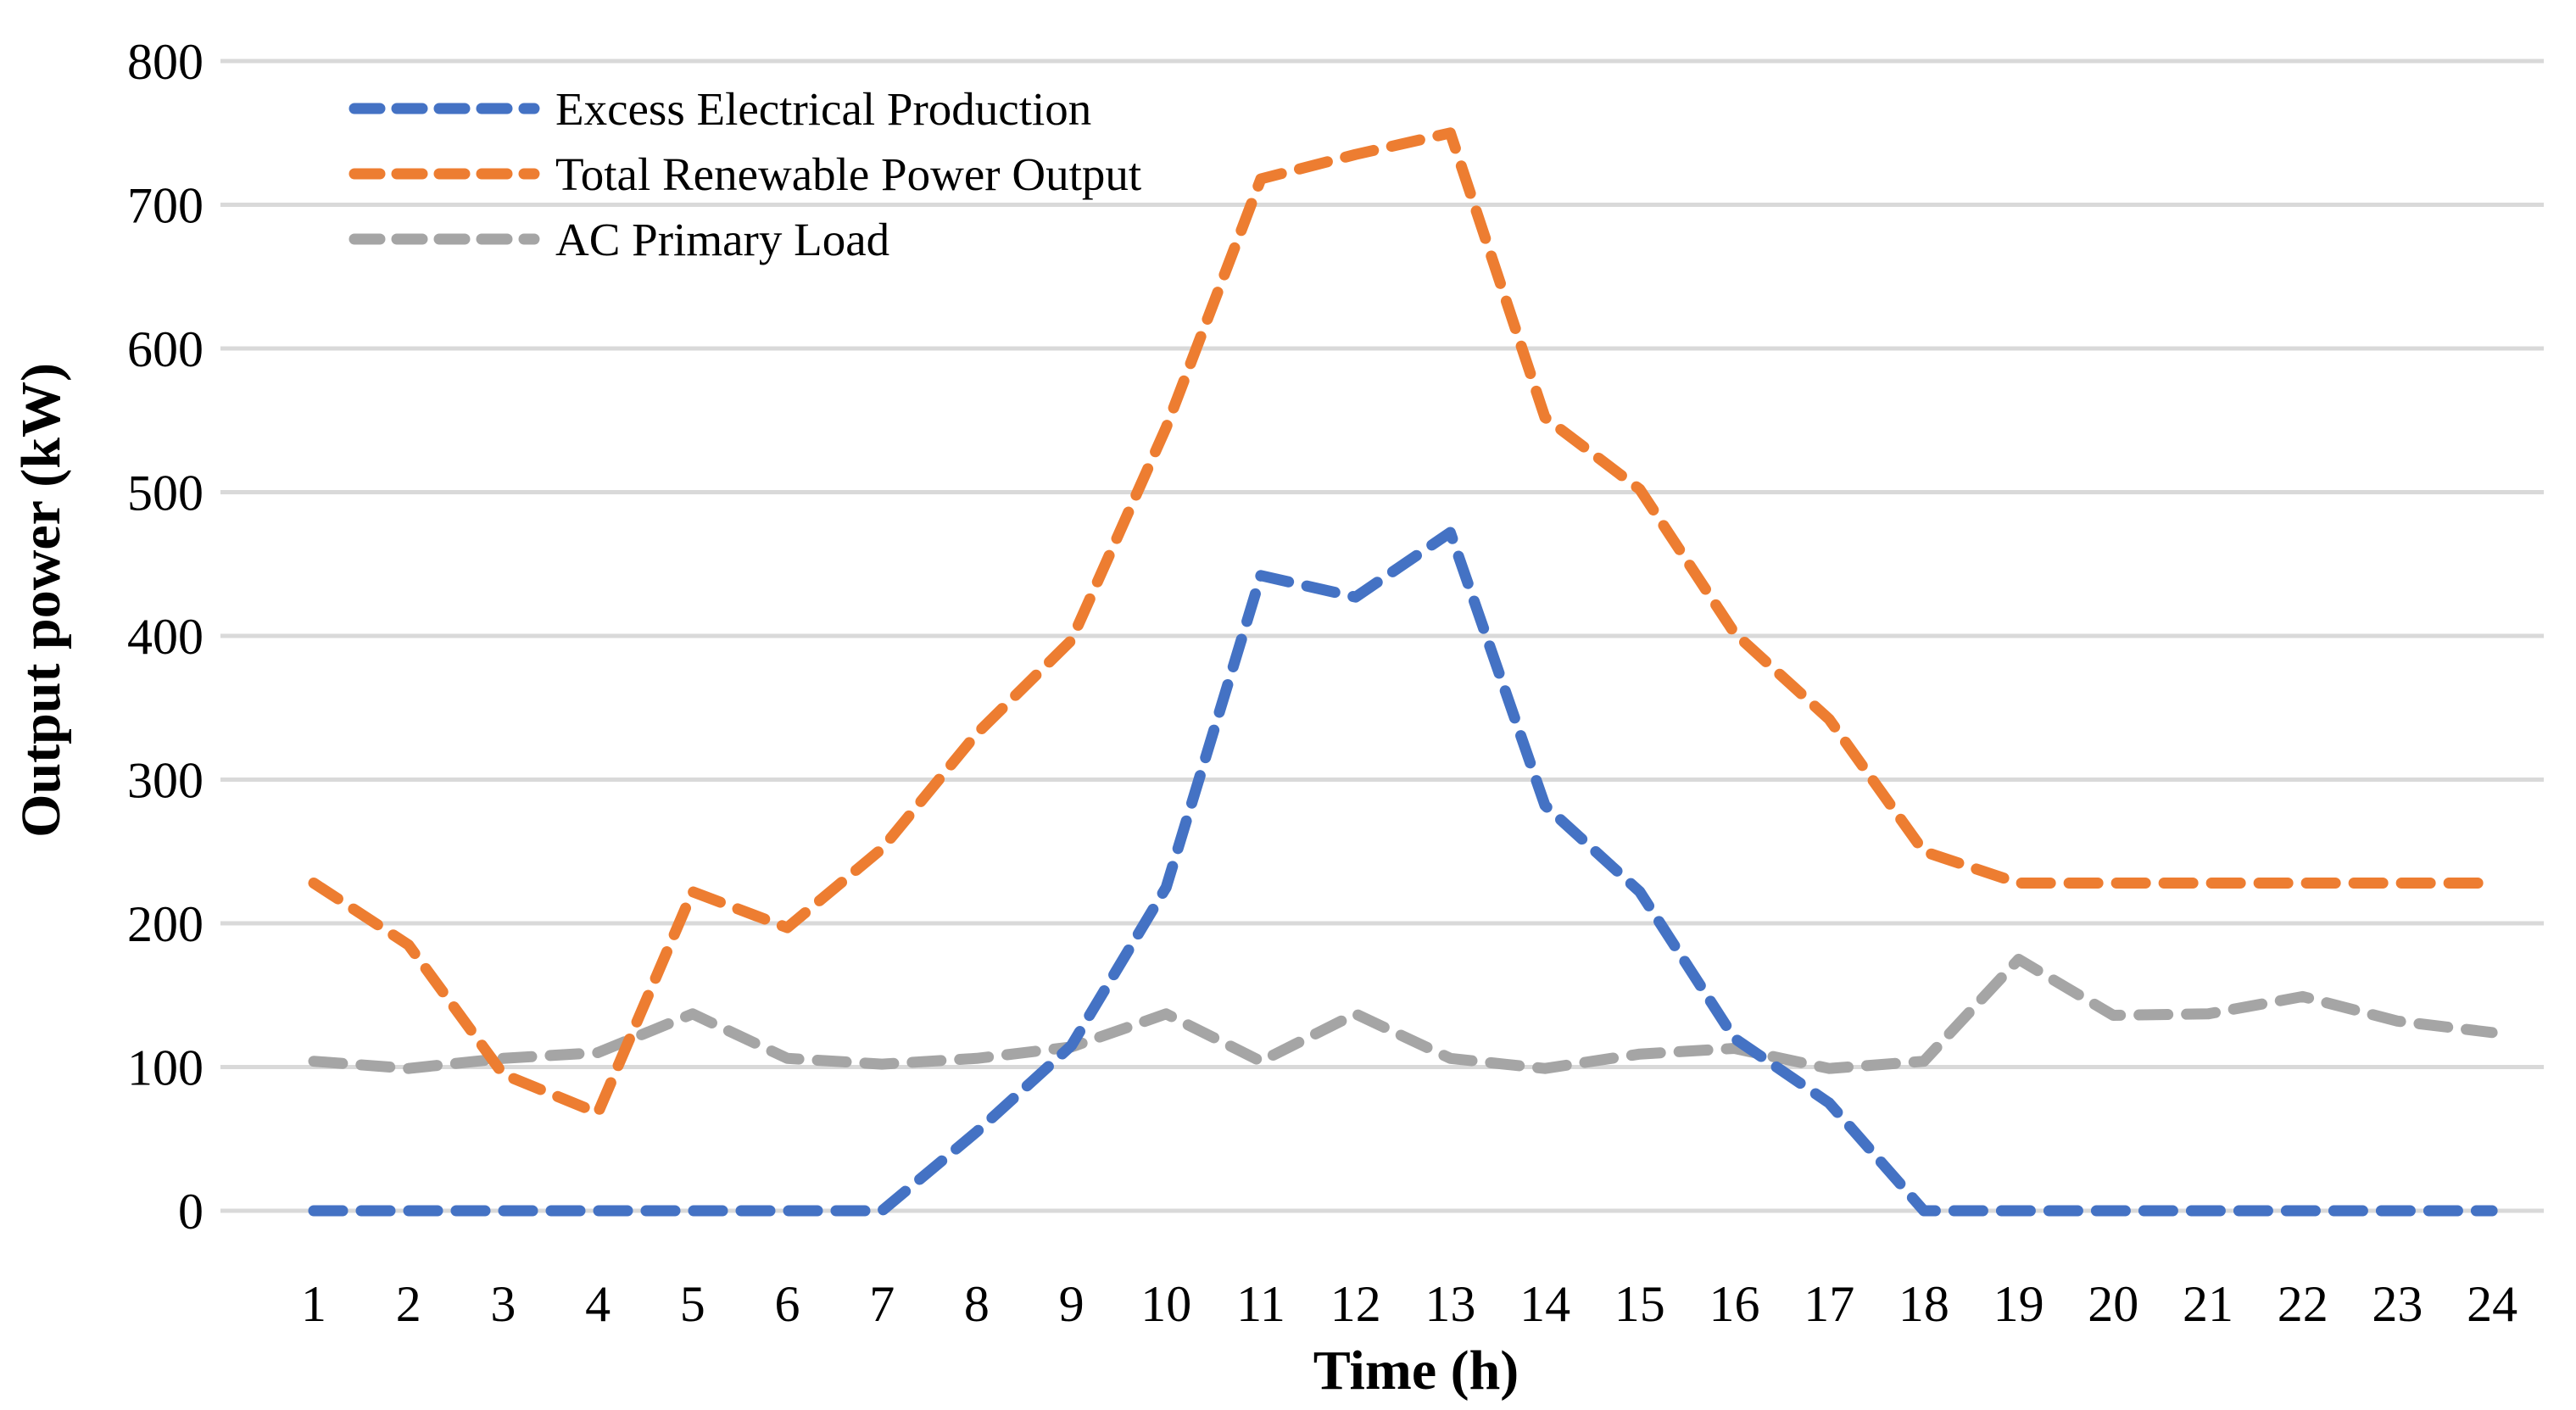 The height and width of the screenshot is (1410, 2576). Describe the element at coordinates (1071, 1304) in the screenshot. I see `x-tick-label: 9` at that location.